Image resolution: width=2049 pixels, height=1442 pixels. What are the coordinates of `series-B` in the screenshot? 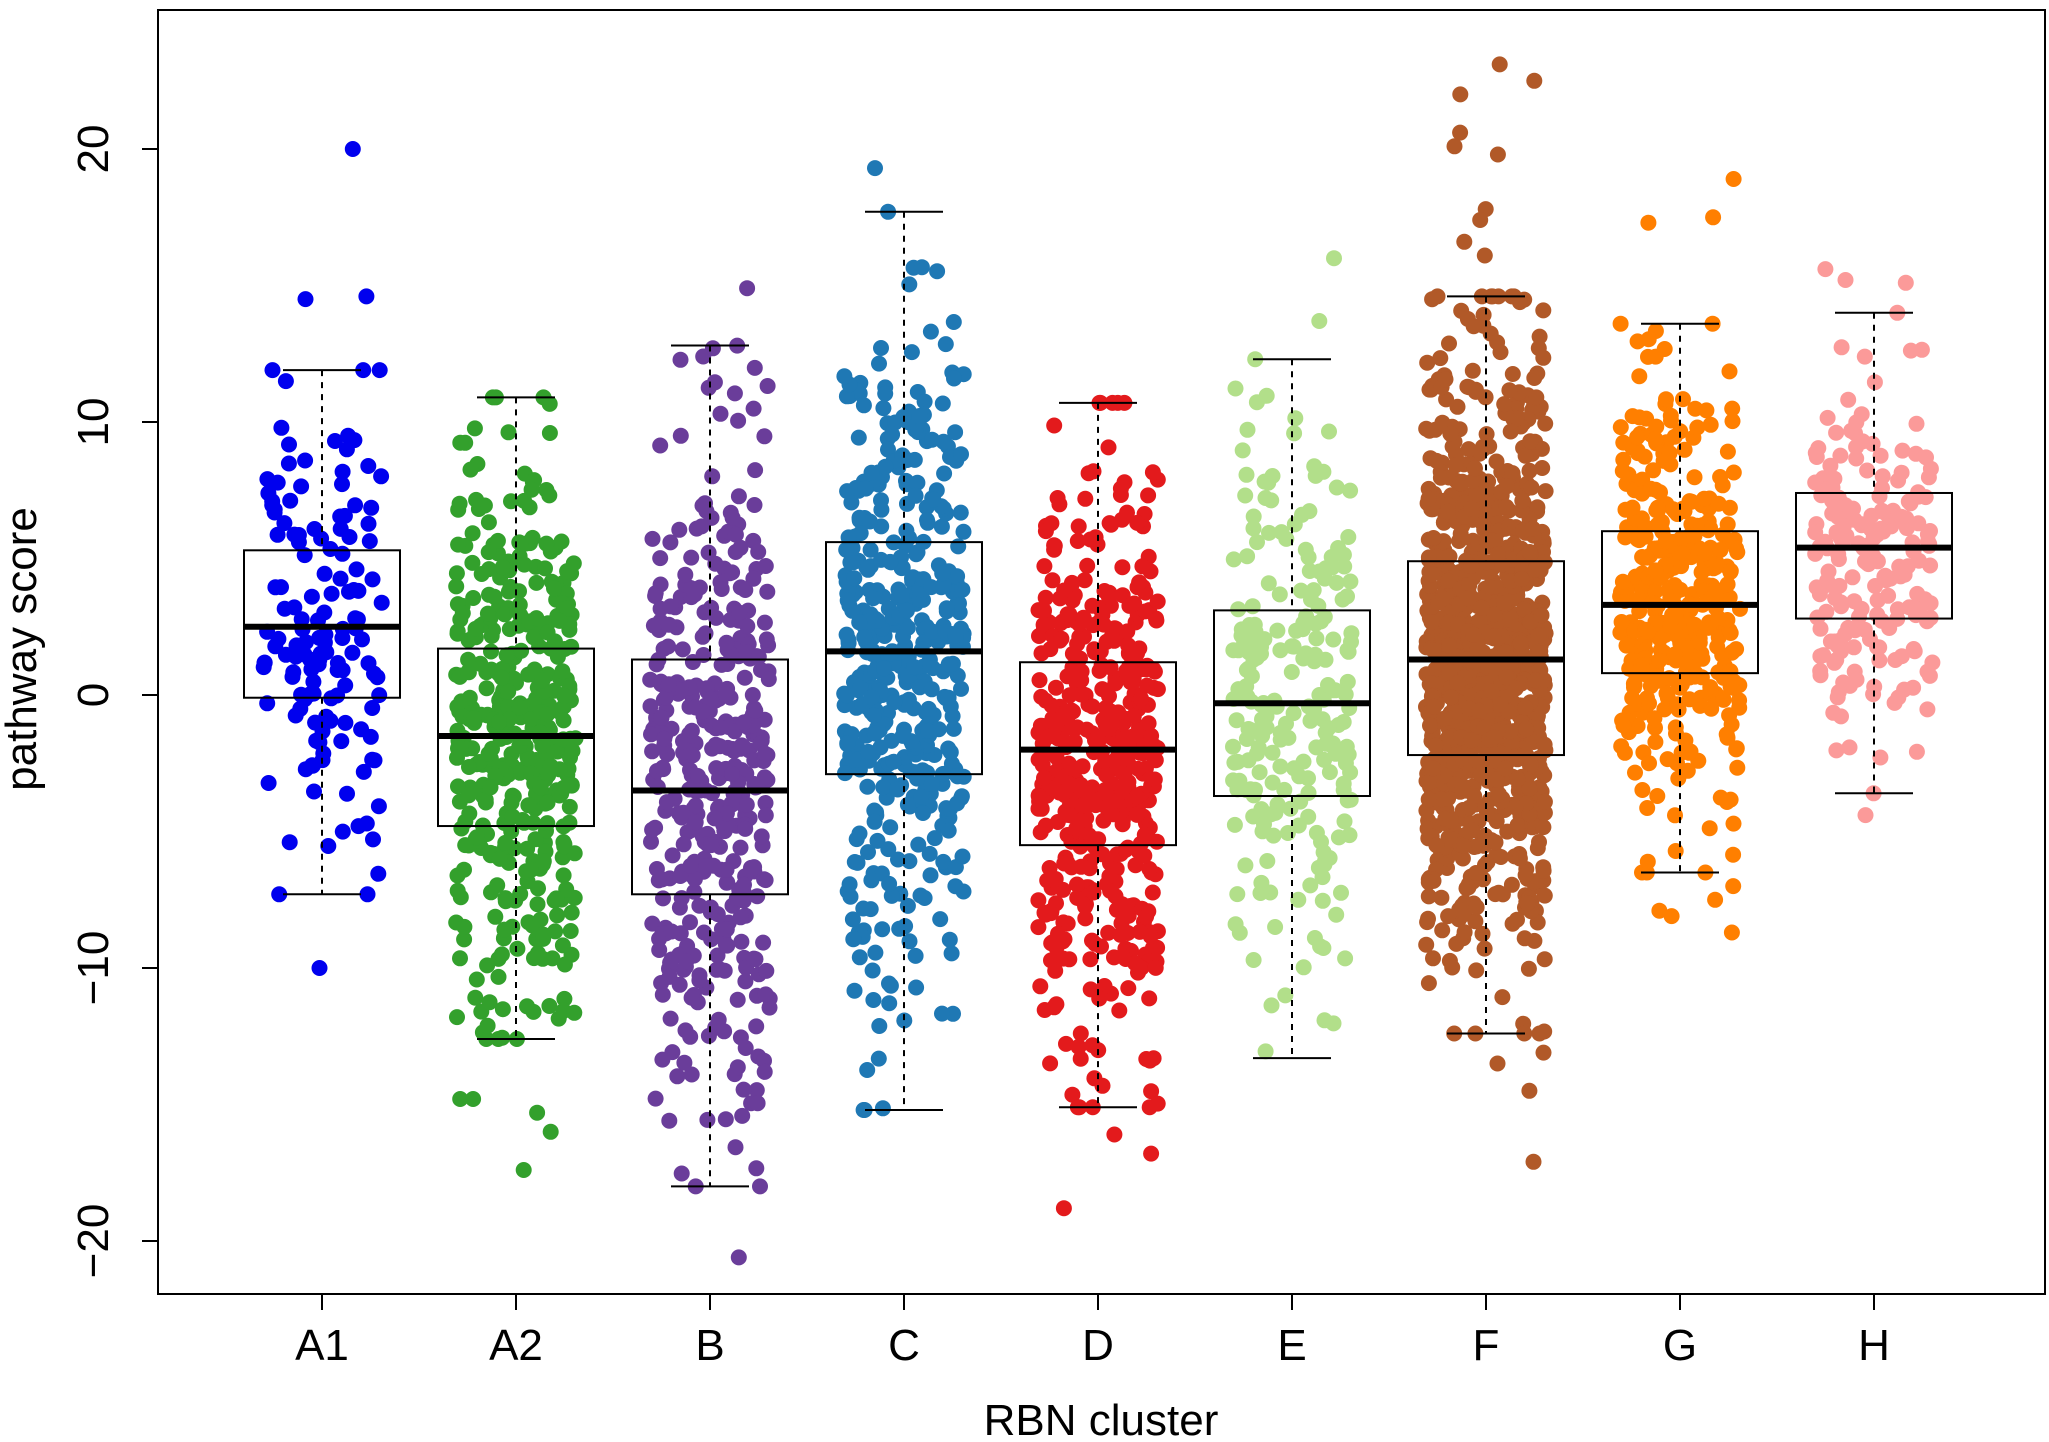 It's located at (710, 773).